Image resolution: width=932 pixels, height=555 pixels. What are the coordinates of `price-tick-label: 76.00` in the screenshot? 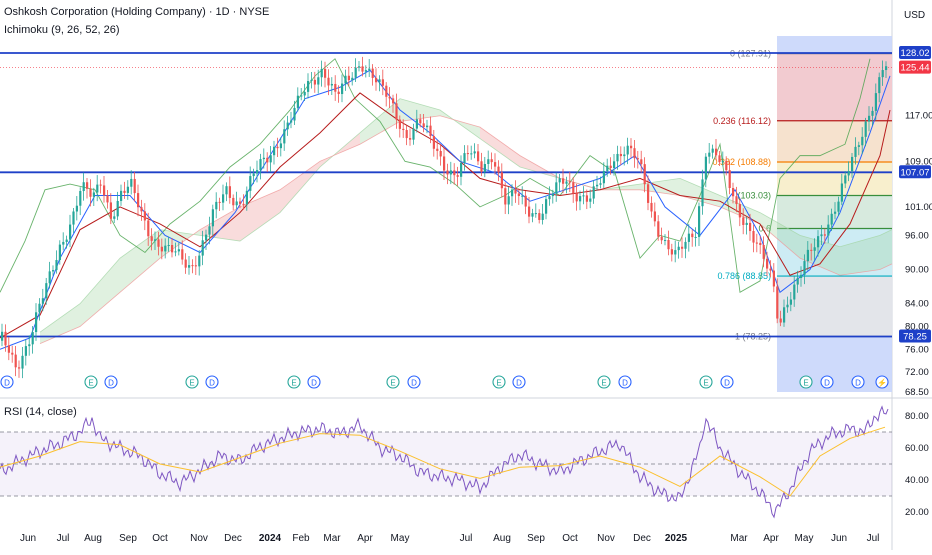 It's located at (917, 349).